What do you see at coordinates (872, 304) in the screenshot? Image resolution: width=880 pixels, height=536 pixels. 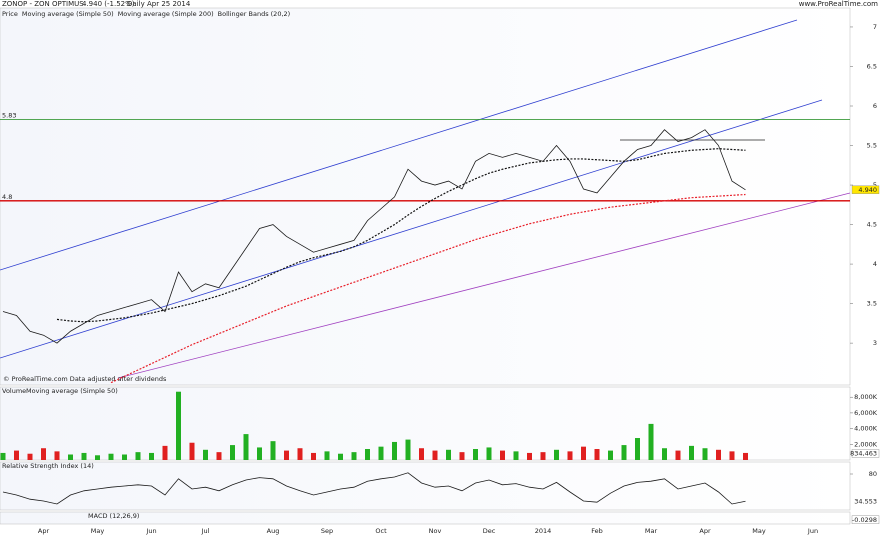 I see `y-tick-label: 3.5` at bounding box center [872, 304].